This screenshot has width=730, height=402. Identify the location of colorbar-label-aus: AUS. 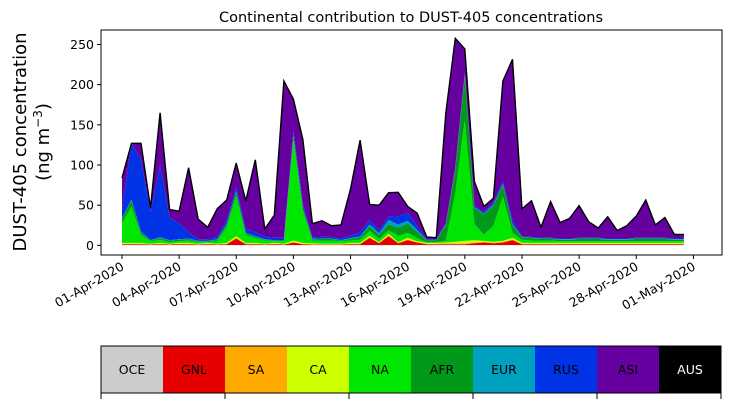
(690, 369).